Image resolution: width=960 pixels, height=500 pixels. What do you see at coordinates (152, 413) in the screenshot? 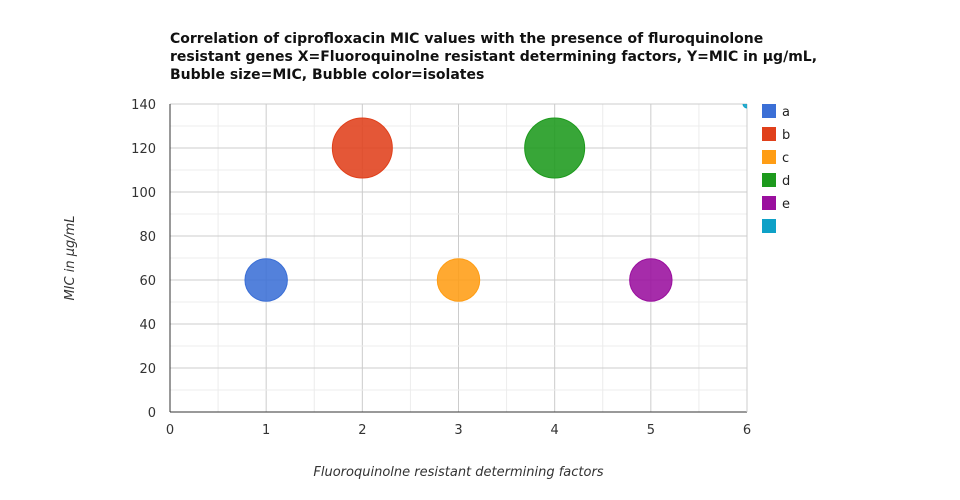
I see `y-tick-label: 0` at bounding box center [152, 413].